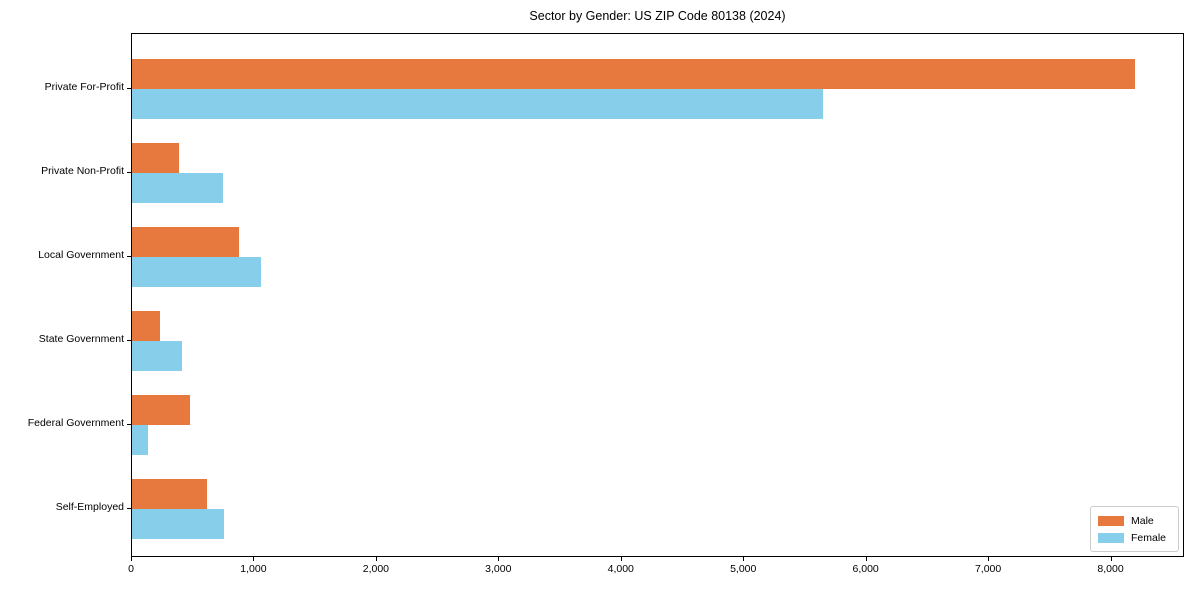 Image resolution: width=1200 pixels, height=600 pixels. I want to click on bar-female-self-employed, so click(178, 524).